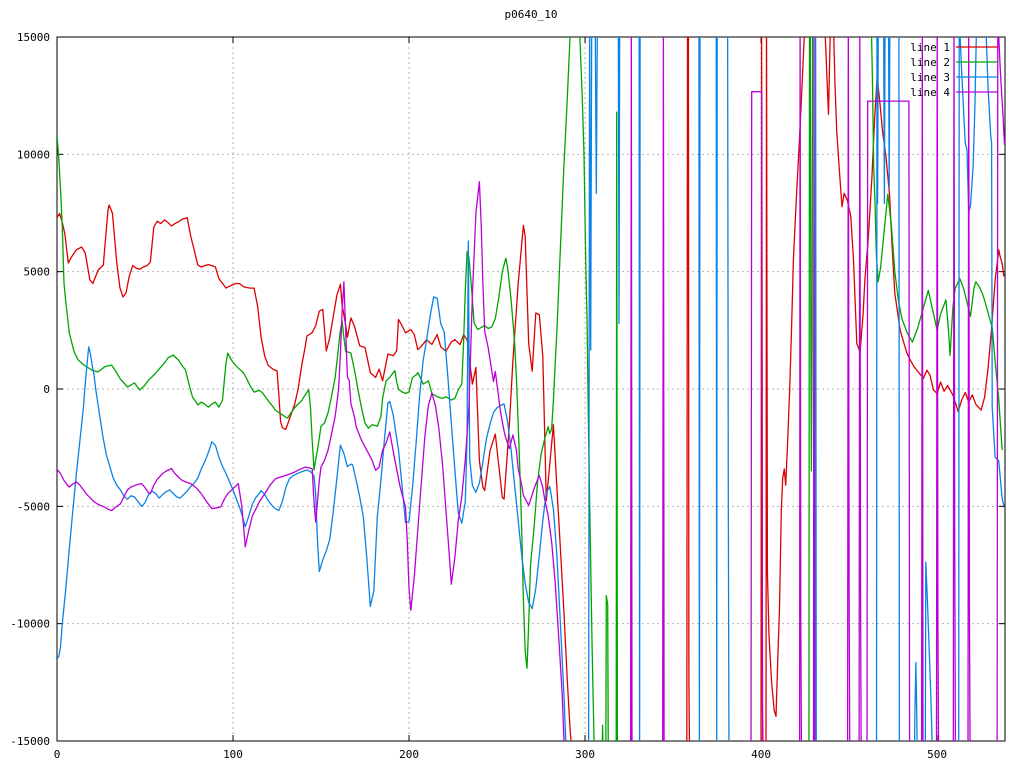 This screenshot has width=1024, height=768. What do you see at coordinates (33, 37) in the screenshot?
I see `y-tick-label: 15000` at bounding box center [33, 37].